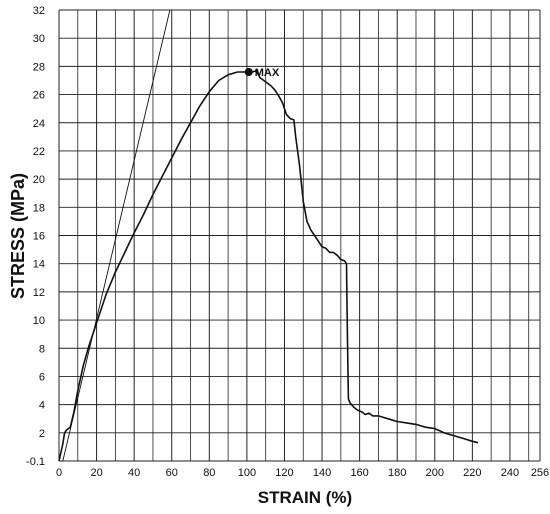  I want to click on x-tick-label: 120, so click(284, 473).